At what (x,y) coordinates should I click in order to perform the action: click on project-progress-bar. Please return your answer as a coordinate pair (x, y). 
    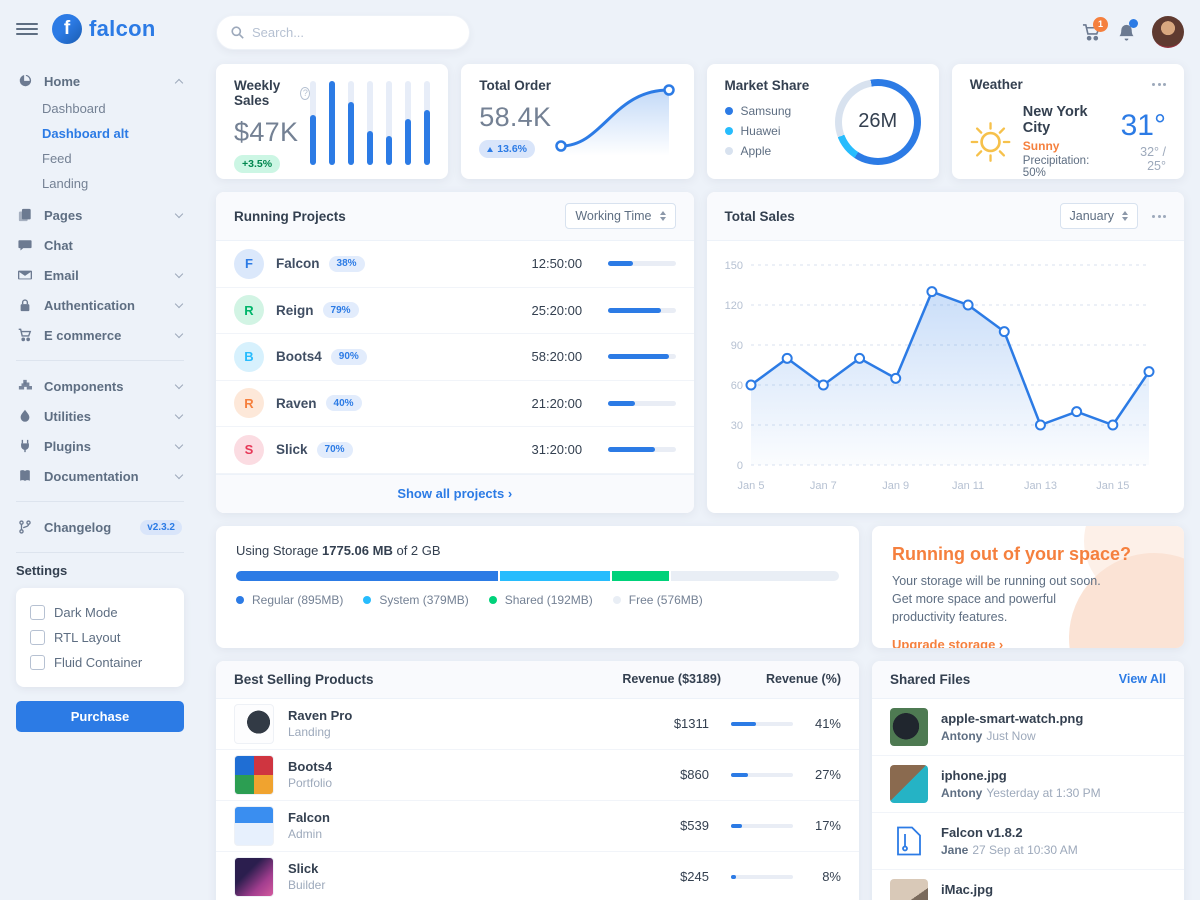
    Looking at the image, I should click on (641, 450).